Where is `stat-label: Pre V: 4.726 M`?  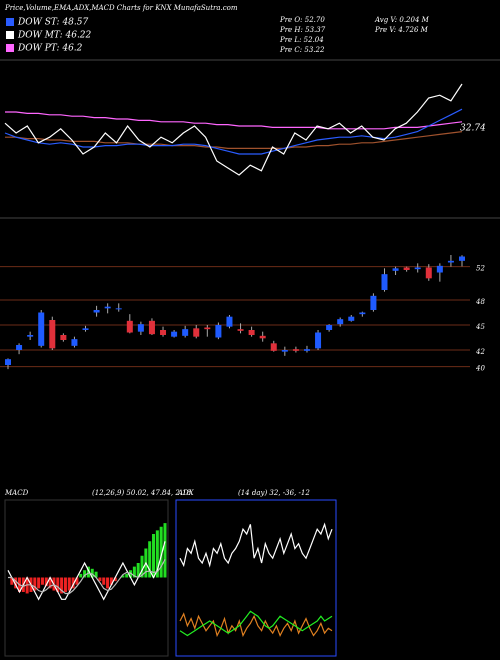 stat-label: Pre V: 4.726 M is located at coordinates (401, 30).